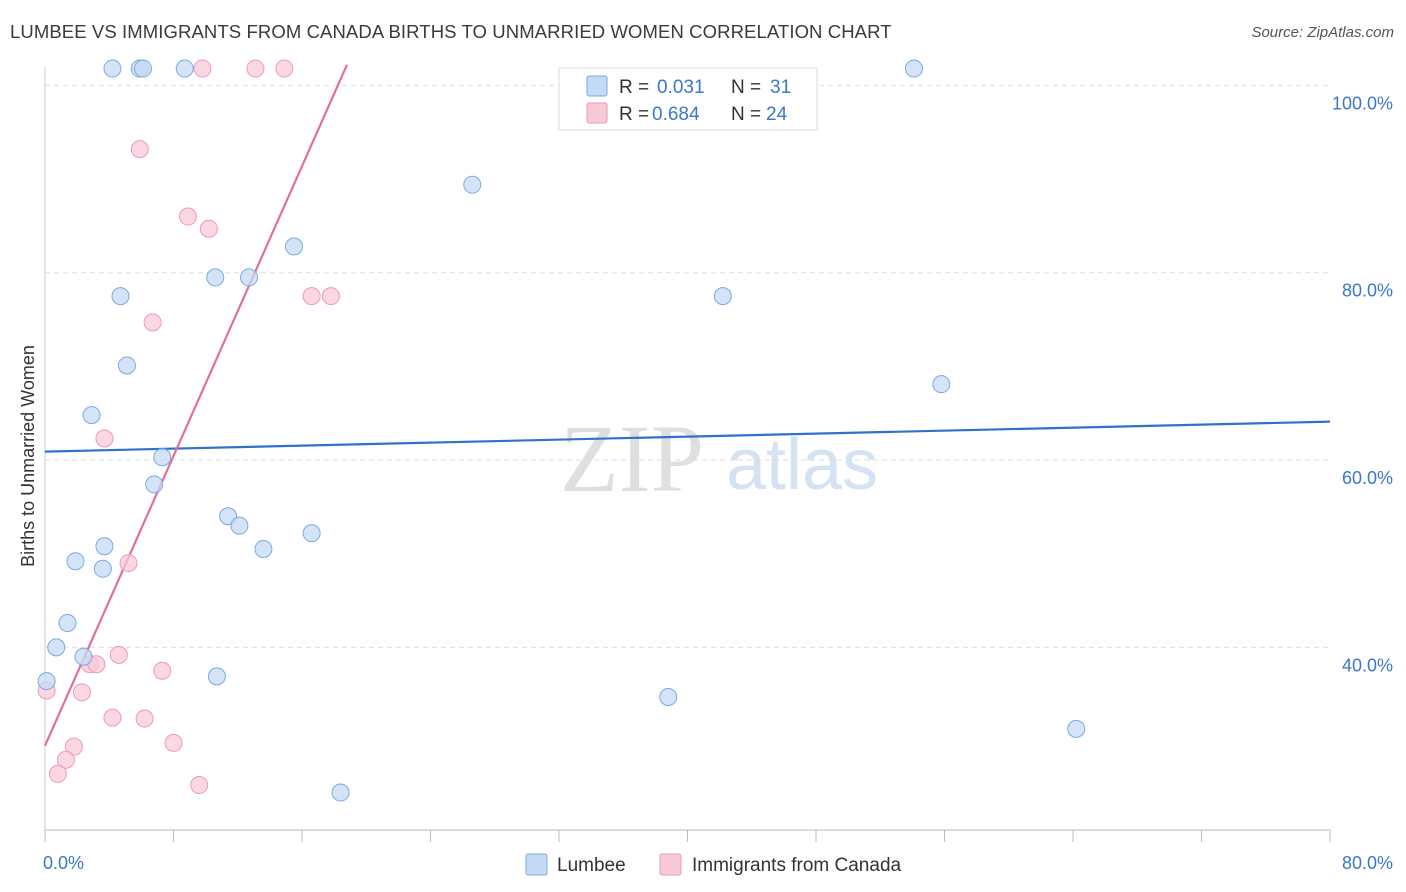 The image size is (1406, 892). I want to click on trendline-lumbee, so click(687, 436).